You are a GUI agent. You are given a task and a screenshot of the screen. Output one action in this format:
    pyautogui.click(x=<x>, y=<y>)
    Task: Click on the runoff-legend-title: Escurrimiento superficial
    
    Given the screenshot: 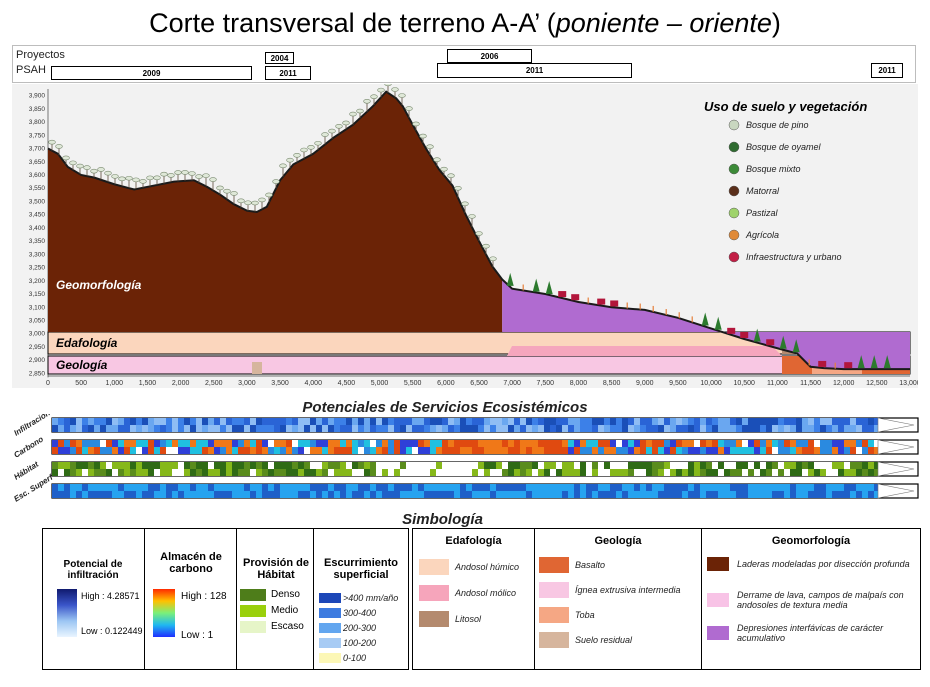 What is the action you would take?
    pyautogui.click(x=361, y=569)
    